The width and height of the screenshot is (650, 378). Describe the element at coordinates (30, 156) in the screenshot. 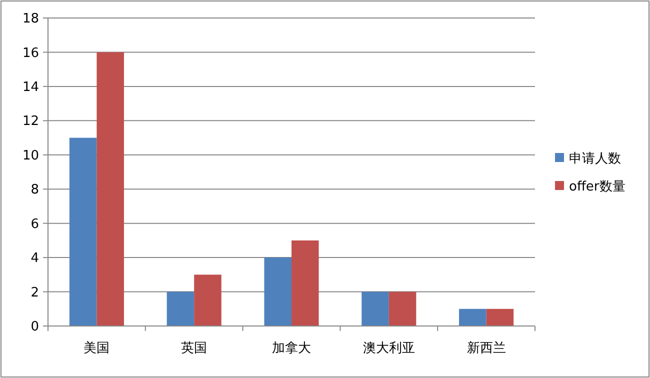

I see `y-tick-label: 10` at that location.